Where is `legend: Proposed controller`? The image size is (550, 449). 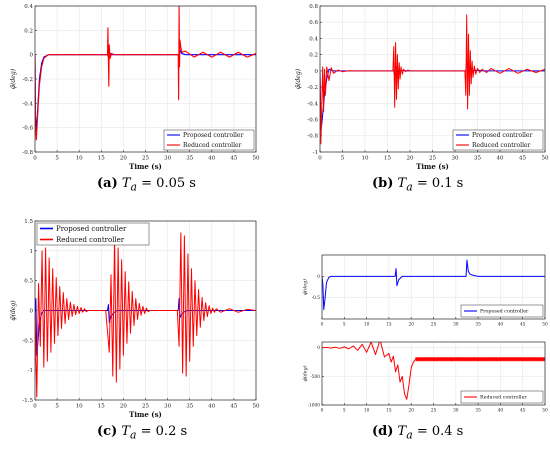
legend: Proposed controller is located at coordinates (502, 311).